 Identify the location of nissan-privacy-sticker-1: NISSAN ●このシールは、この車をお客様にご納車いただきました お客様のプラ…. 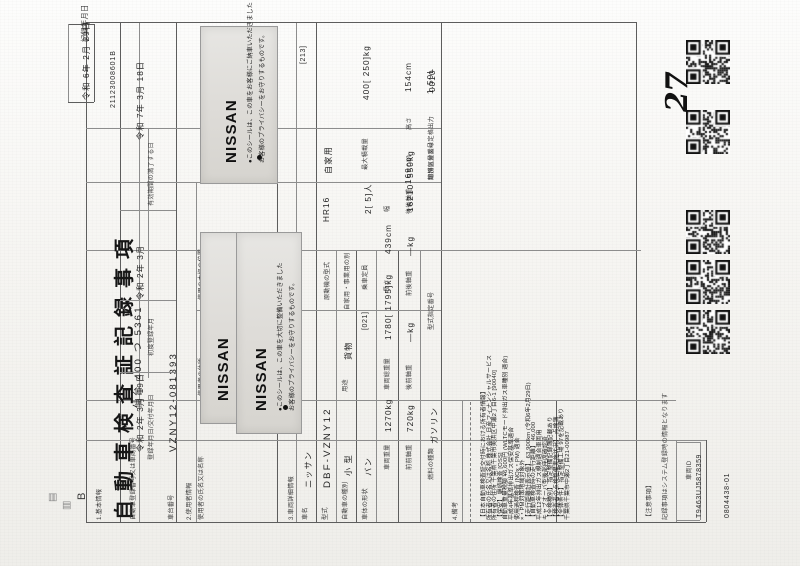
(239, 93).